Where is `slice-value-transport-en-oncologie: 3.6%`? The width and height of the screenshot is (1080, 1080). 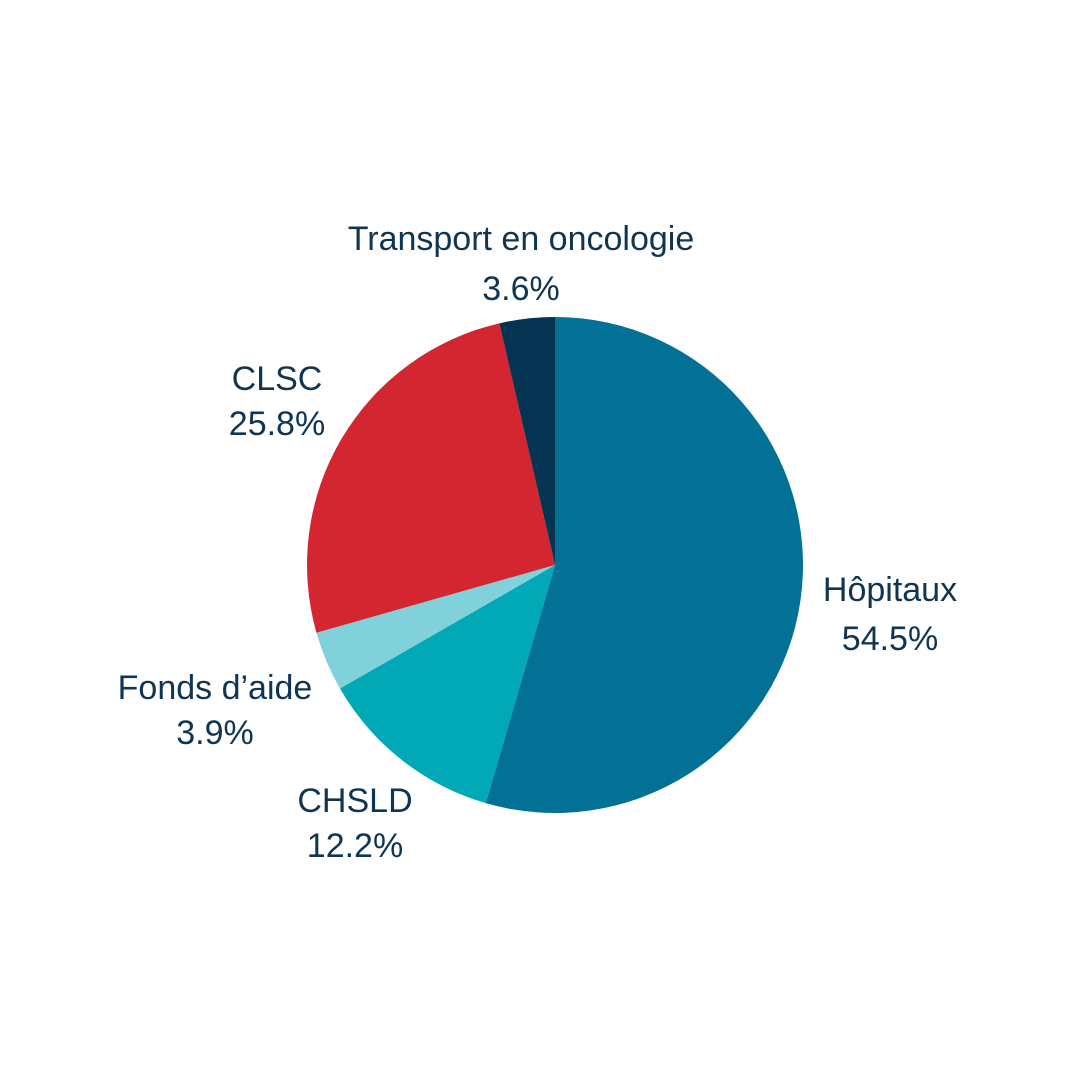
slice-value-transport-en-oncologie: 3.6% is located at coordinates (521, 289).